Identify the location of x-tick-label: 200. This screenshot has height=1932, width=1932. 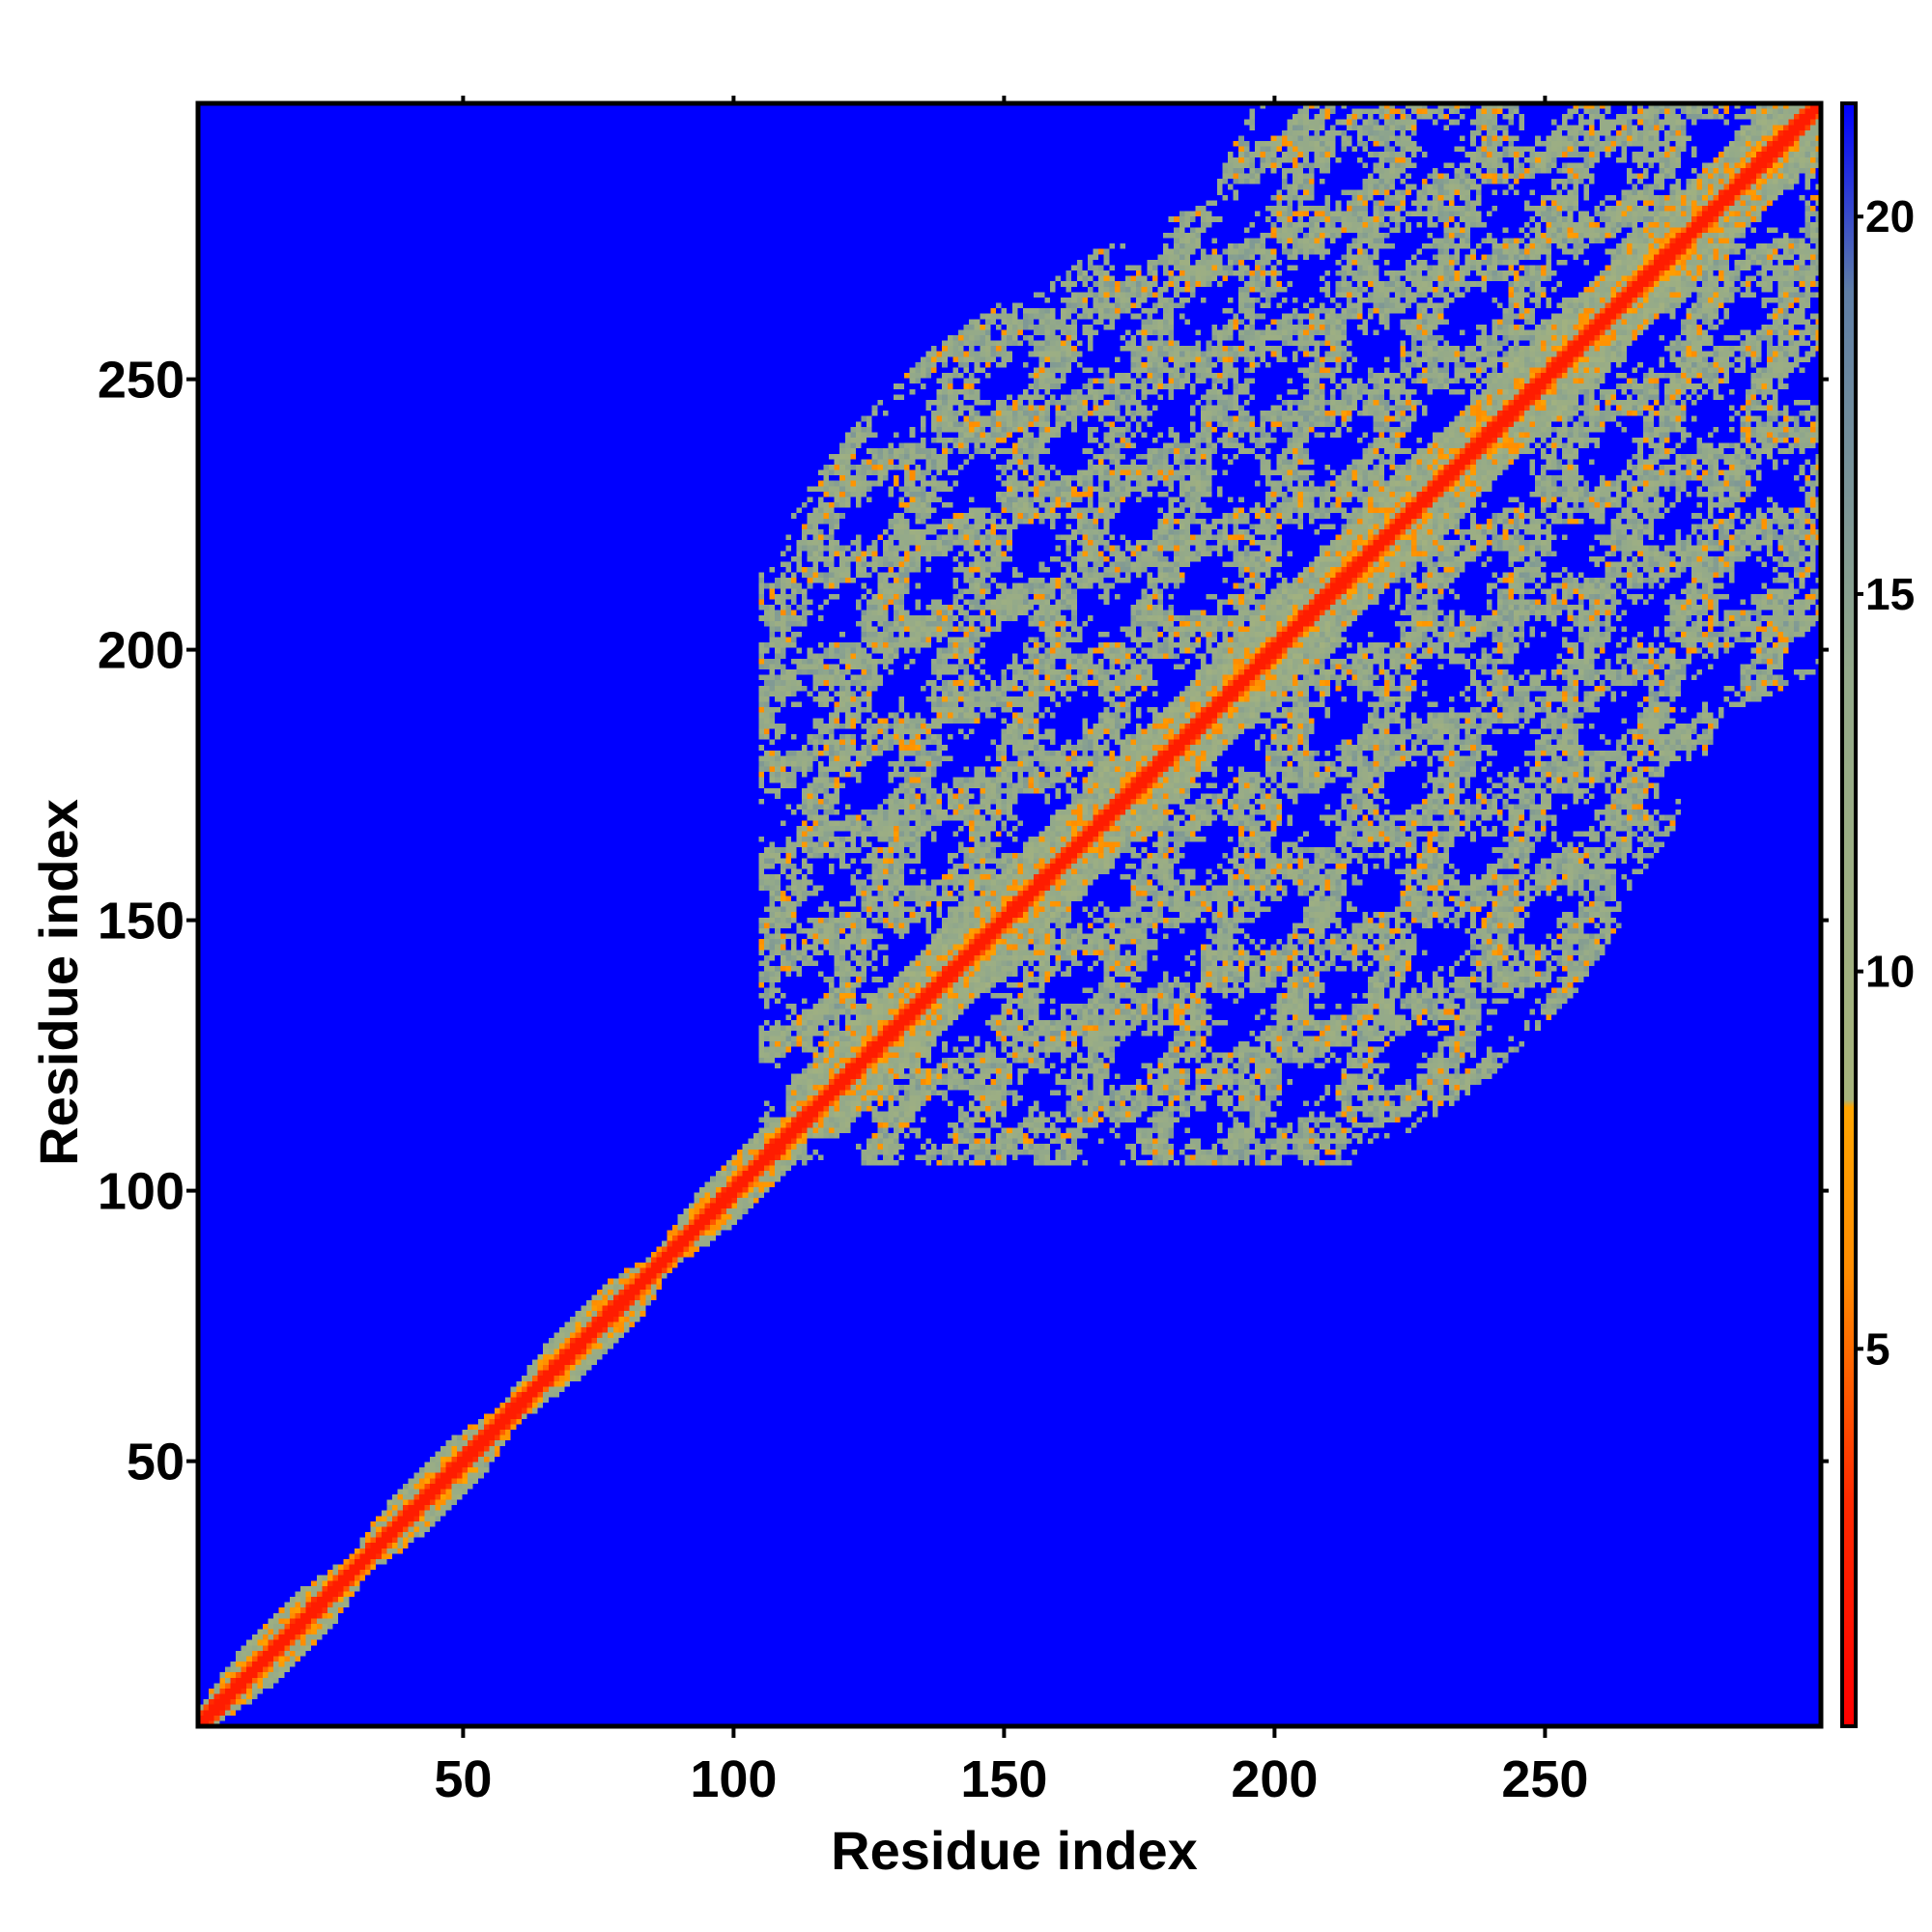
(1274, 1779).